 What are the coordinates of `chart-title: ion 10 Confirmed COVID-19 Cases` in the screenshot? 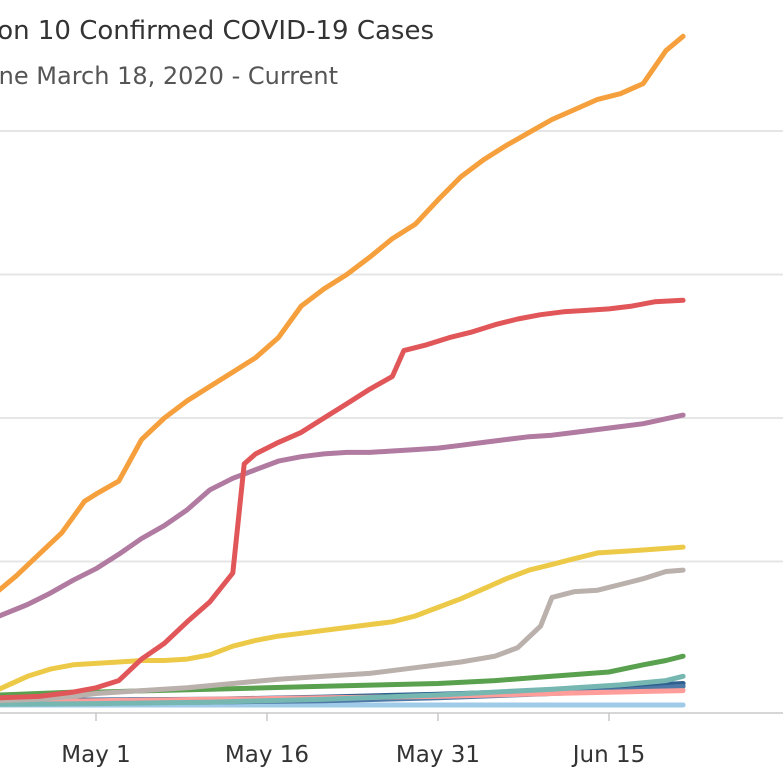 It's located at (217, 31).